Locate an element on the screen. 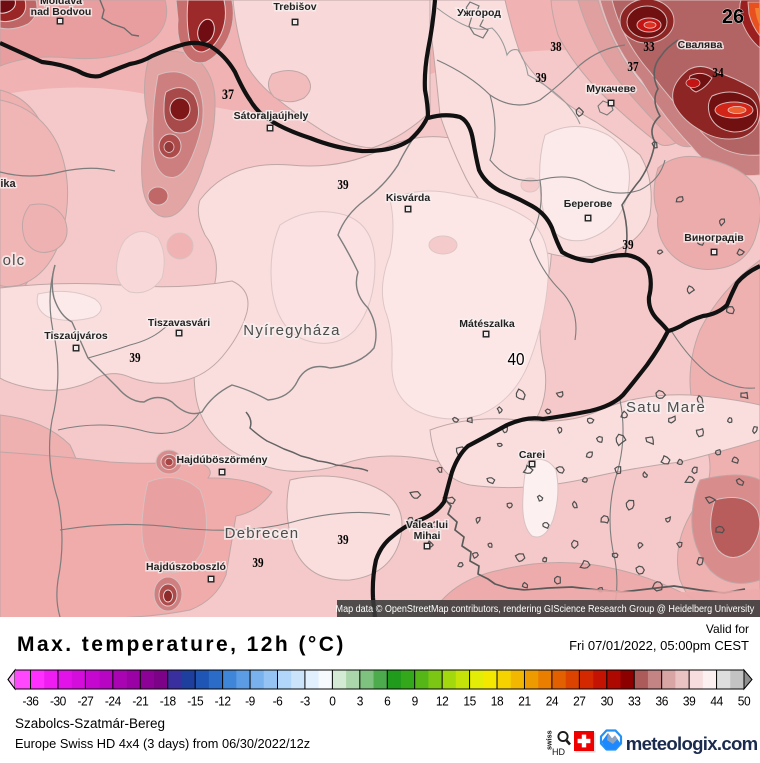 The width and height of the screenshot is (760, 763). svg-text: 3 is located at coordinates (360, 701).